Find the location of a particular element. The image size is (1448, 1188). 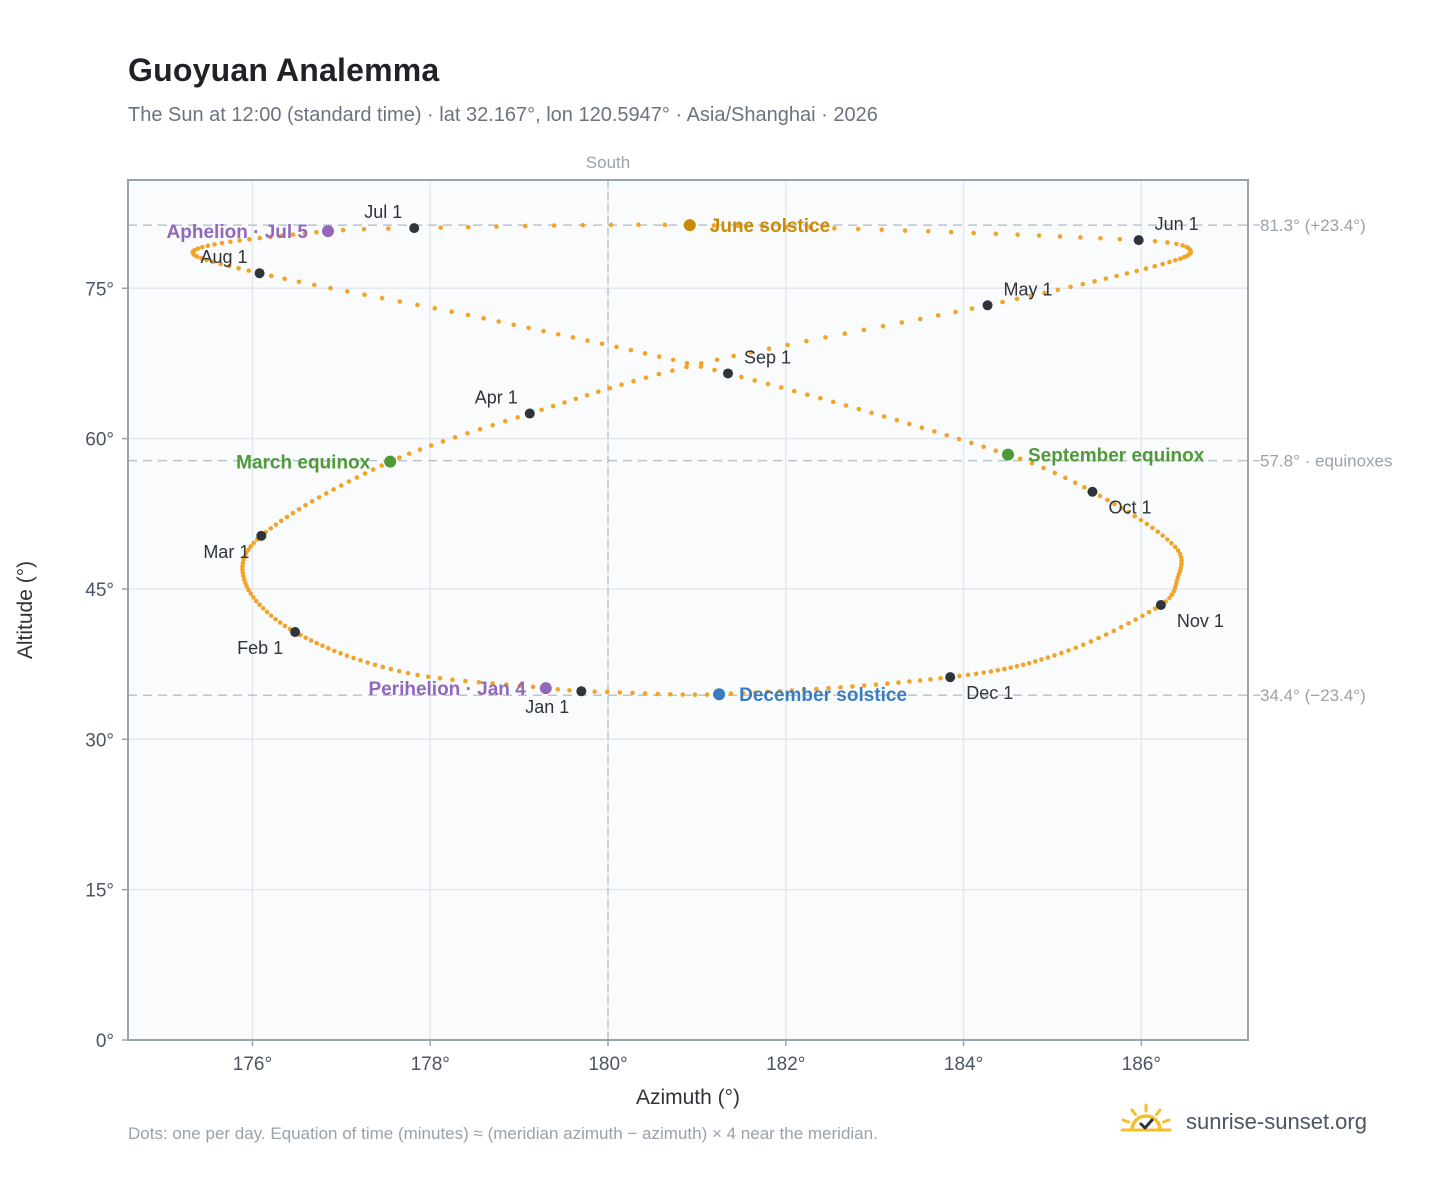

y-tick-label: 60° is located at coordinates (99, 440).